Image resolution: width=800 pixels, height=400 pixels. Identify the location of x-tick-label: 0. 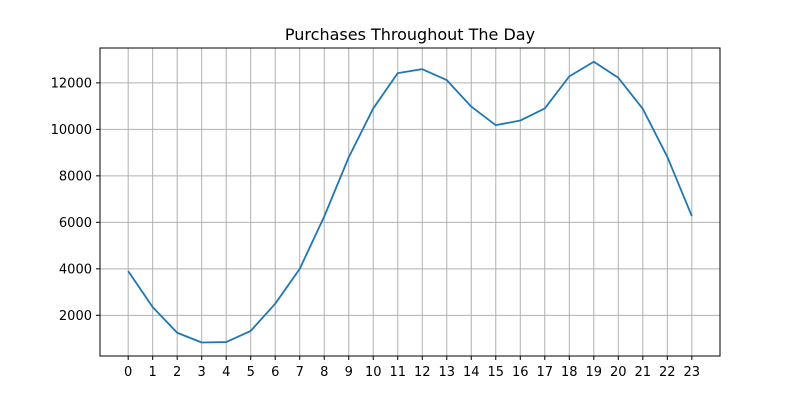
(128, 372).